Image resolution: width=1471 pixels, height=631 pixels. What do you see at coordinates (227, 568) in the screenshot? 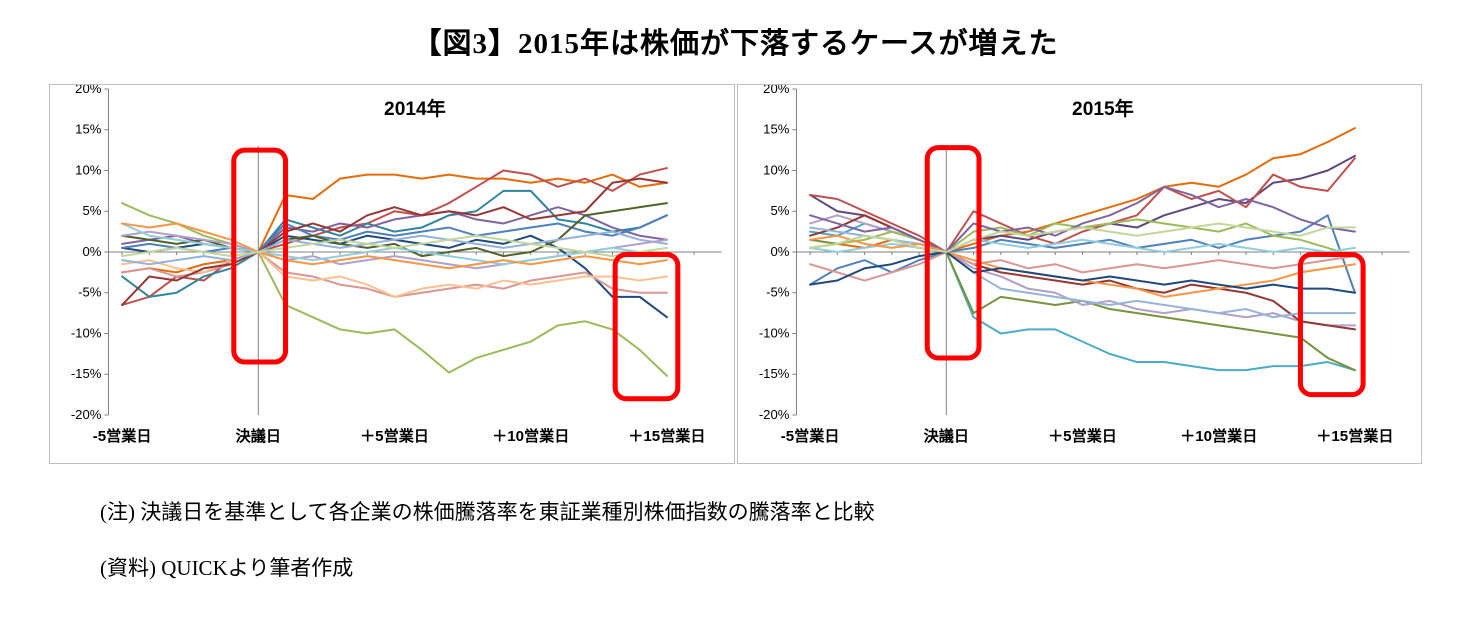
I see `source-line: (資料) QUICKより筆者作成` at bounding box center [227, 568].